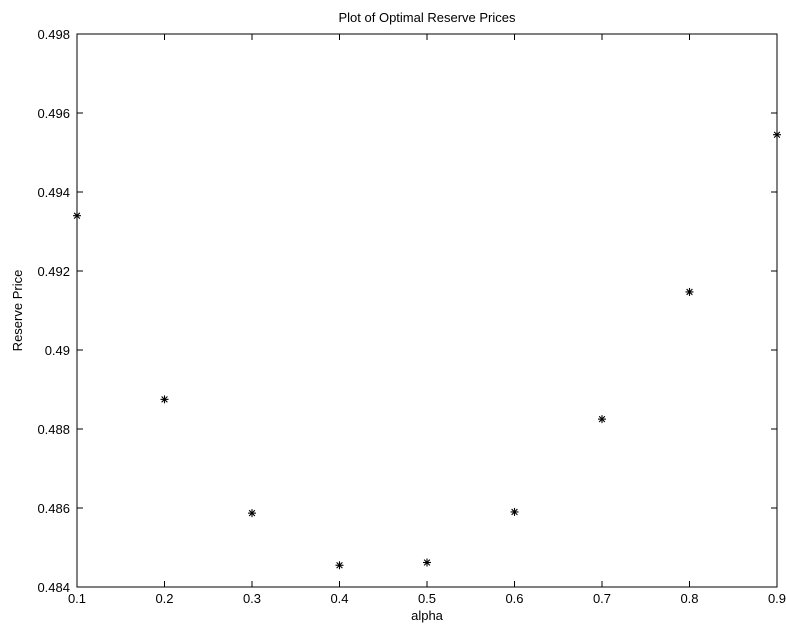 The height and width of the screenshot is (626, 786). Describe the element at coordinates (53, 271) in the screenshot. I see `y-tick-label: 0.492` at that location.